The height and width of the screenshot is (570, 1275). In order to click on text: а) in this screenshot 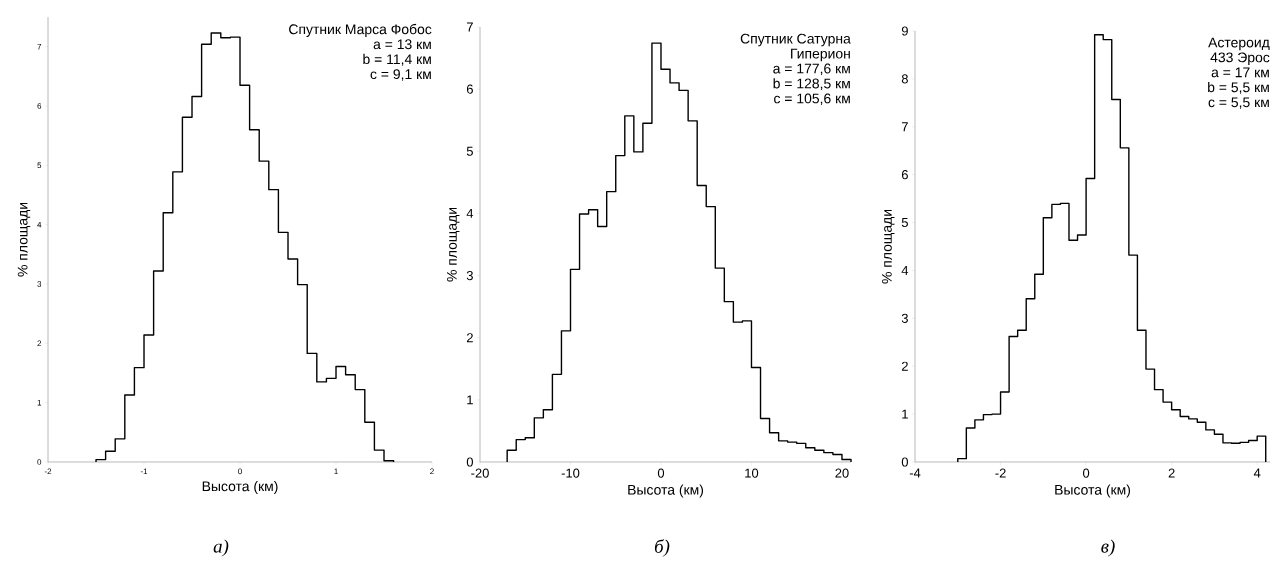, I will do `click(221, 548)`.